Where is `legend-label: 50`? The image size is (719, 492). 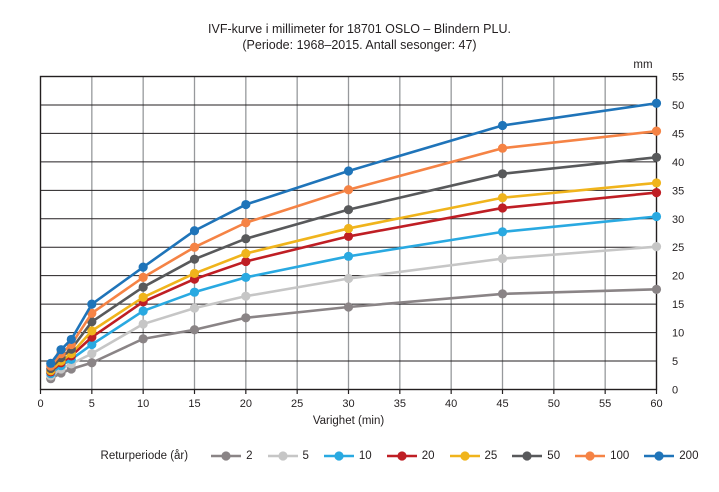 legend-label: 50 is located at coordinates (554, 456).